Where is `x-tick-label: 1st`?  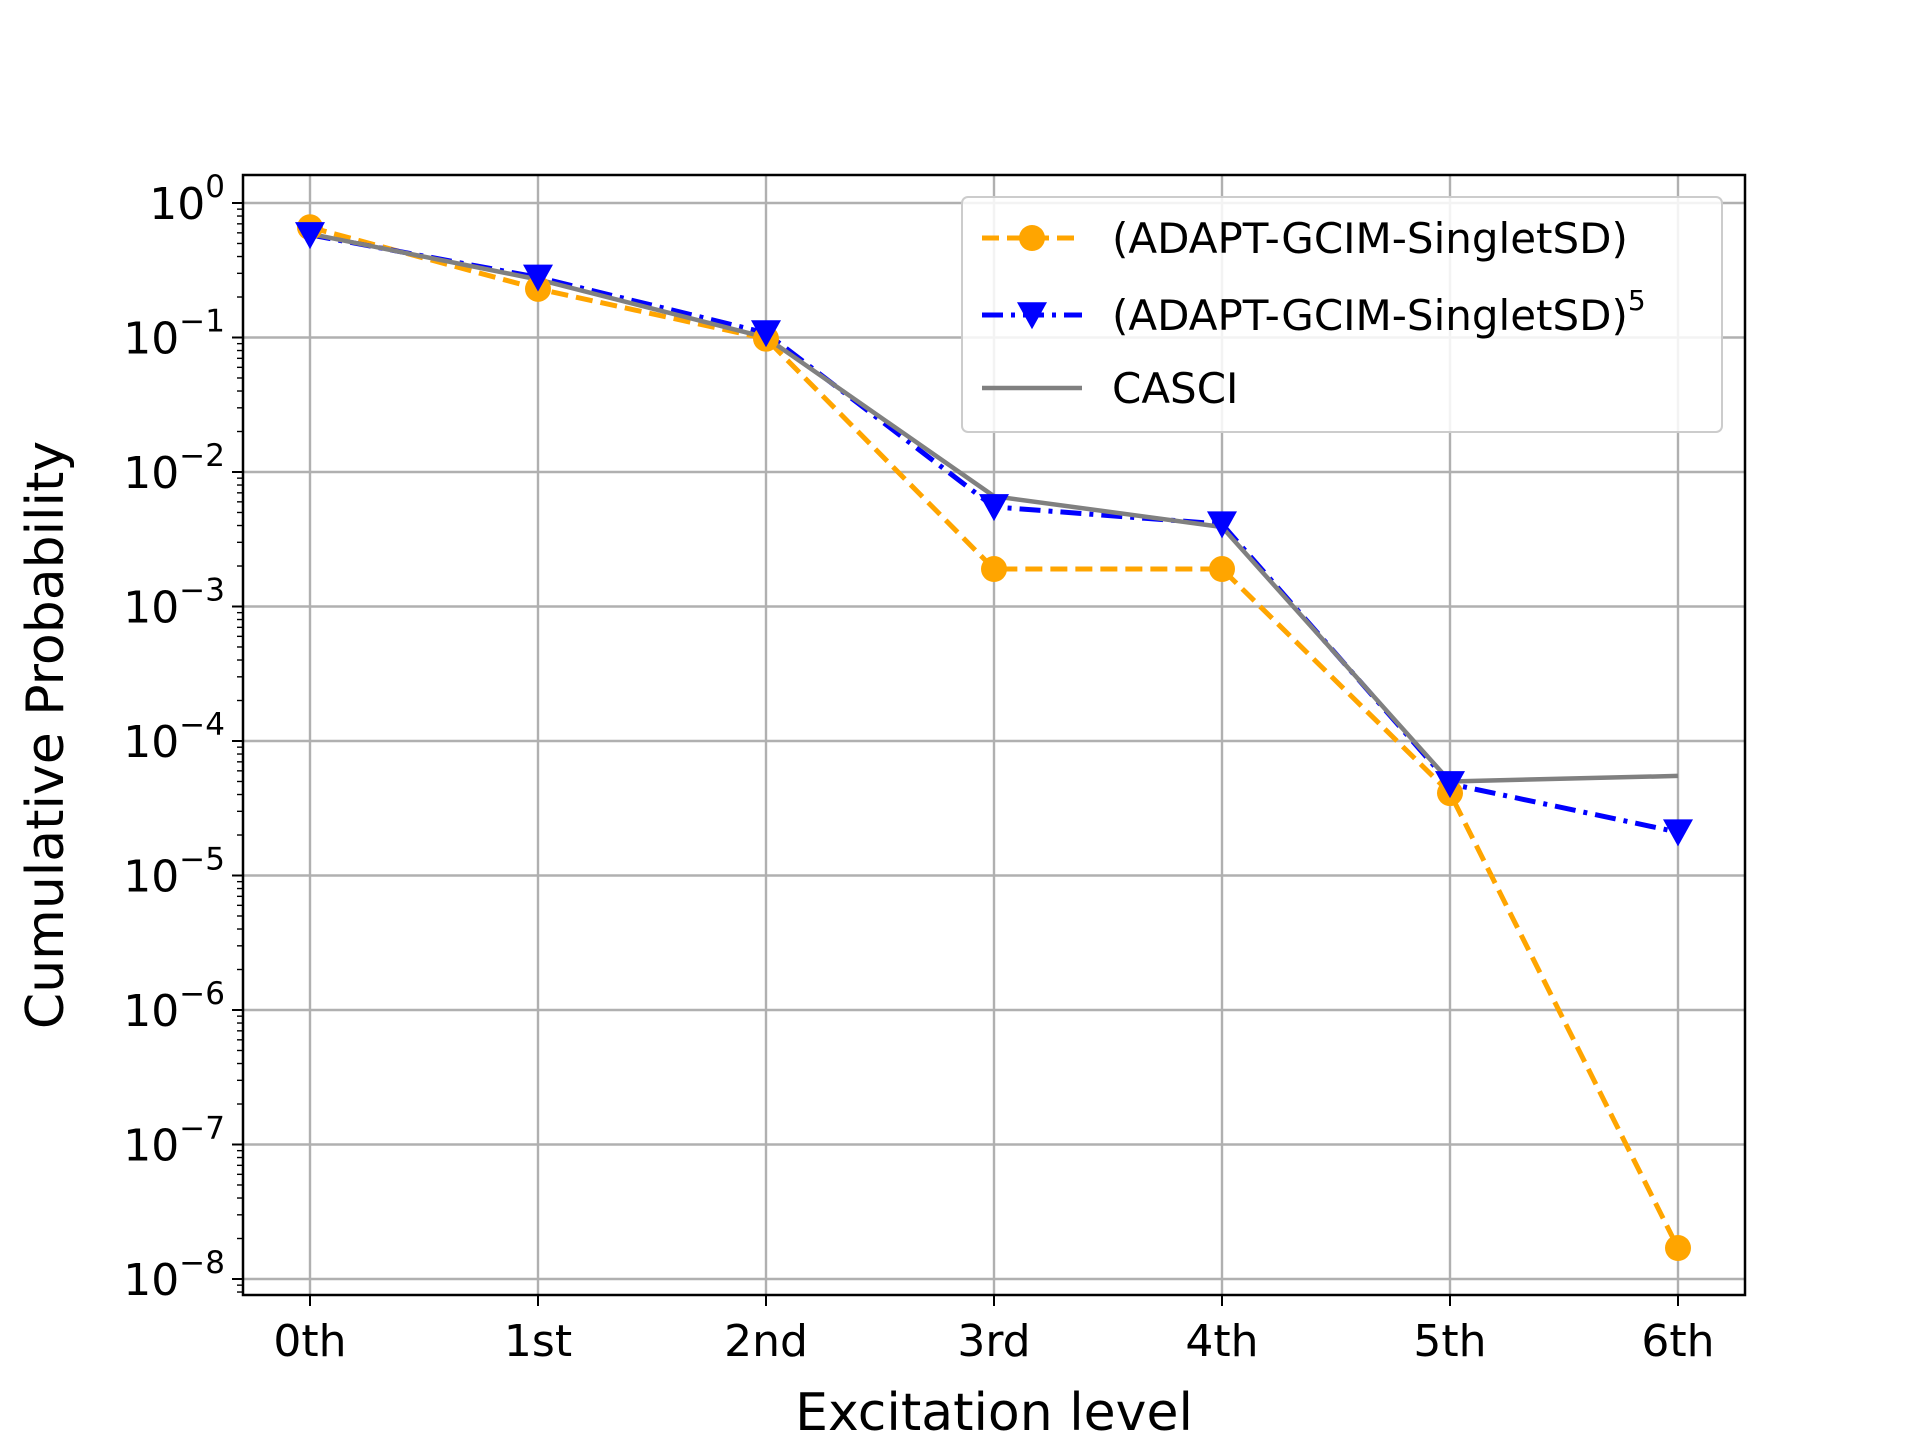 x-tick-label: 1st is located at coordinates (538, 1341).